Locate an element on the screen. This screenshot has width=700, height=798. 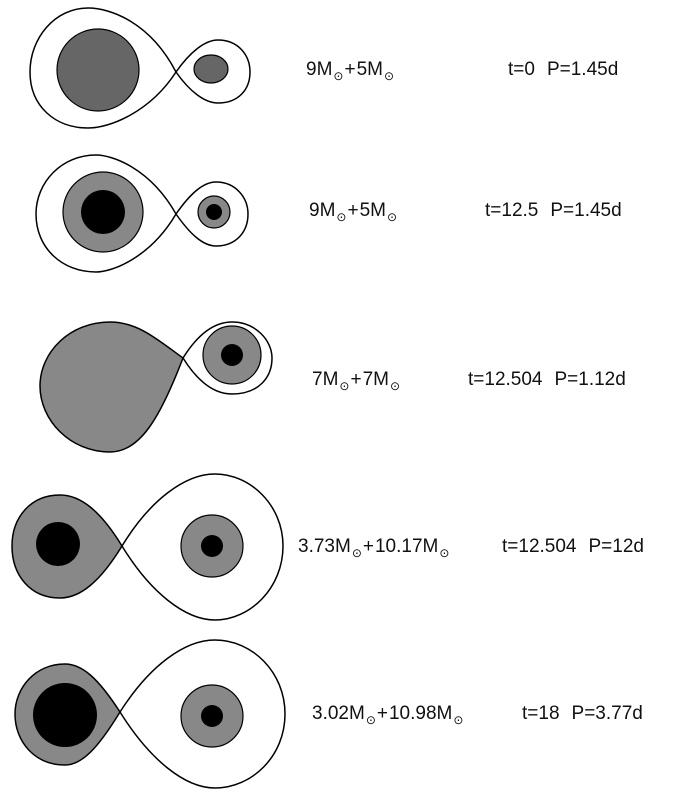
stage-2-secondary-core is located at coordinates (214, 212).